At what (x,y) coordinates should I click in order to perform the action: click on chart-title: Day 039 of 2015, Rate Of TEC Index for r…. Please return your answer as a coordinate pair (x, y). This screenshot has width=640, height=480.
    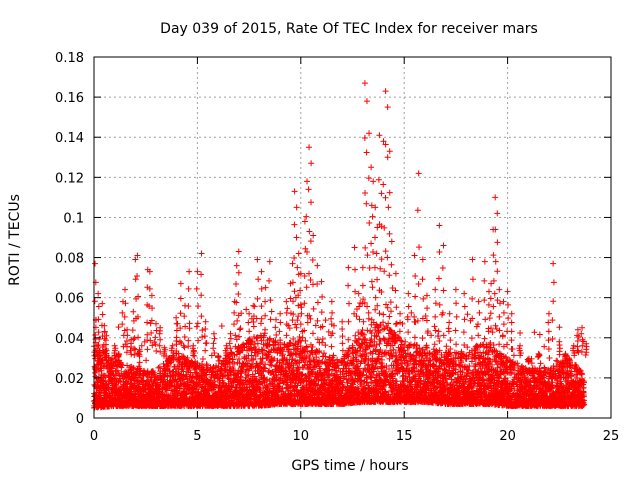
    Looking at the image, I should click on (349, 29).